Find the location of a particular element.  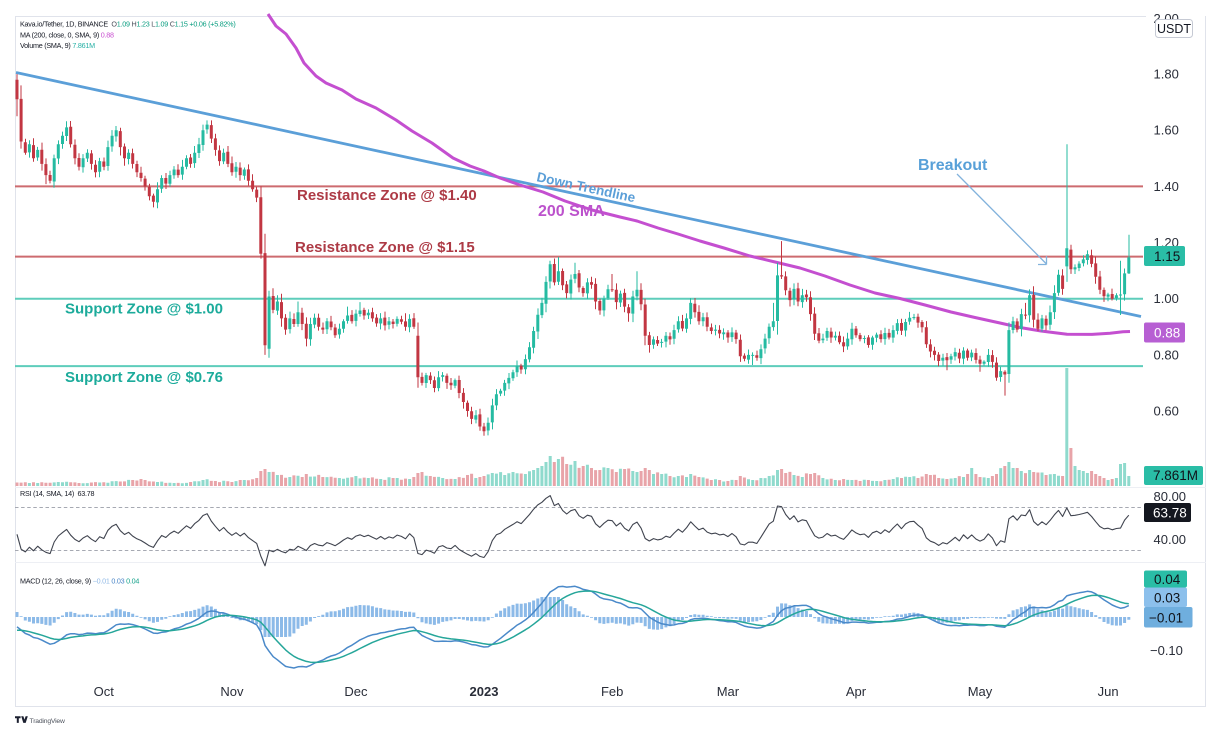

svg-text: Apr is located at coordinates (856, 691).